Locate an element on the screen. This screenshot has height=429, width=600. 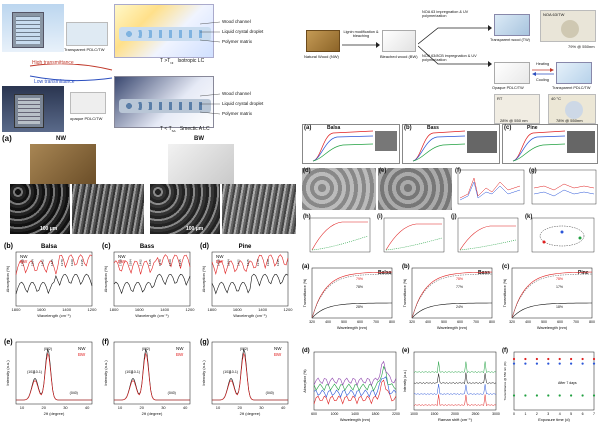
tr-title: Balsa is located at coordinates (385, 273).